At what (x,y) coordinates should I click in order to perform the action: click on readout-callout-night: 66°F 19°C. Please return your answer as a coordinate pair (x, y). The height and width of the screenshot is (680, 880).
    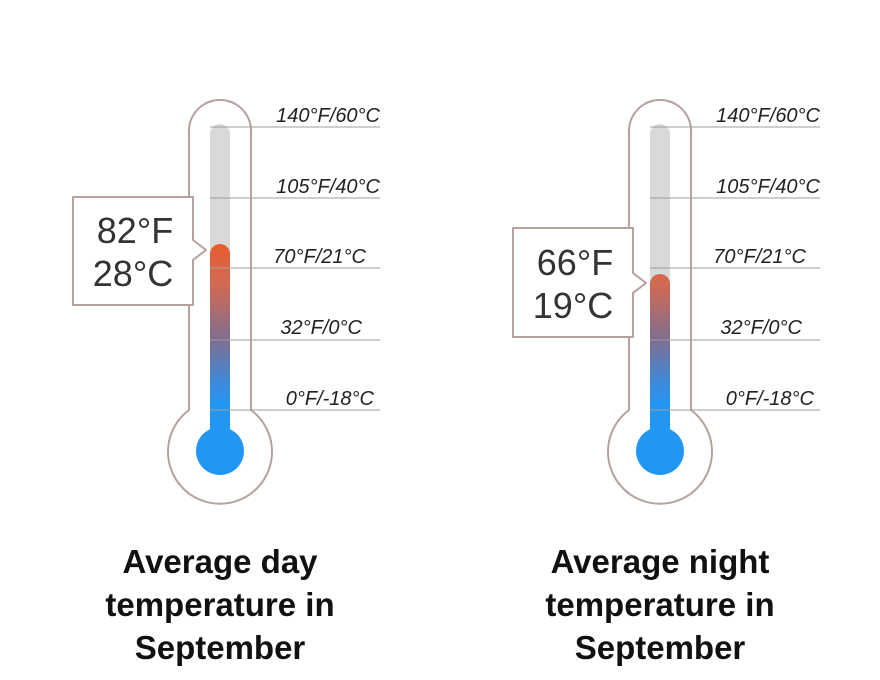
    Looking at the image, I should click on (579, 282).